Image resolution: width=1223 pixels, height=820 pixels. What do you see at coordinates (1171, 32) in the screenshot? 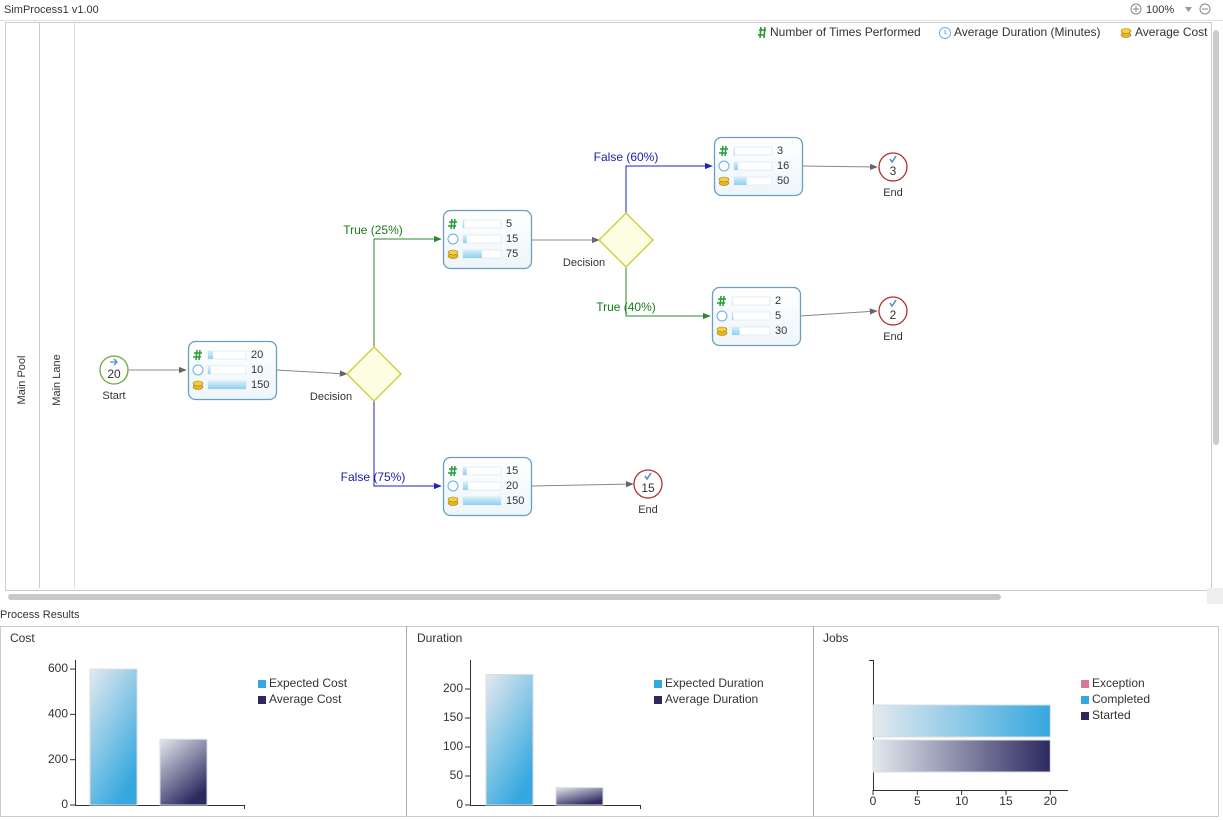
I see `legend-item: Average Cost` at bounding box center [1171, 32].